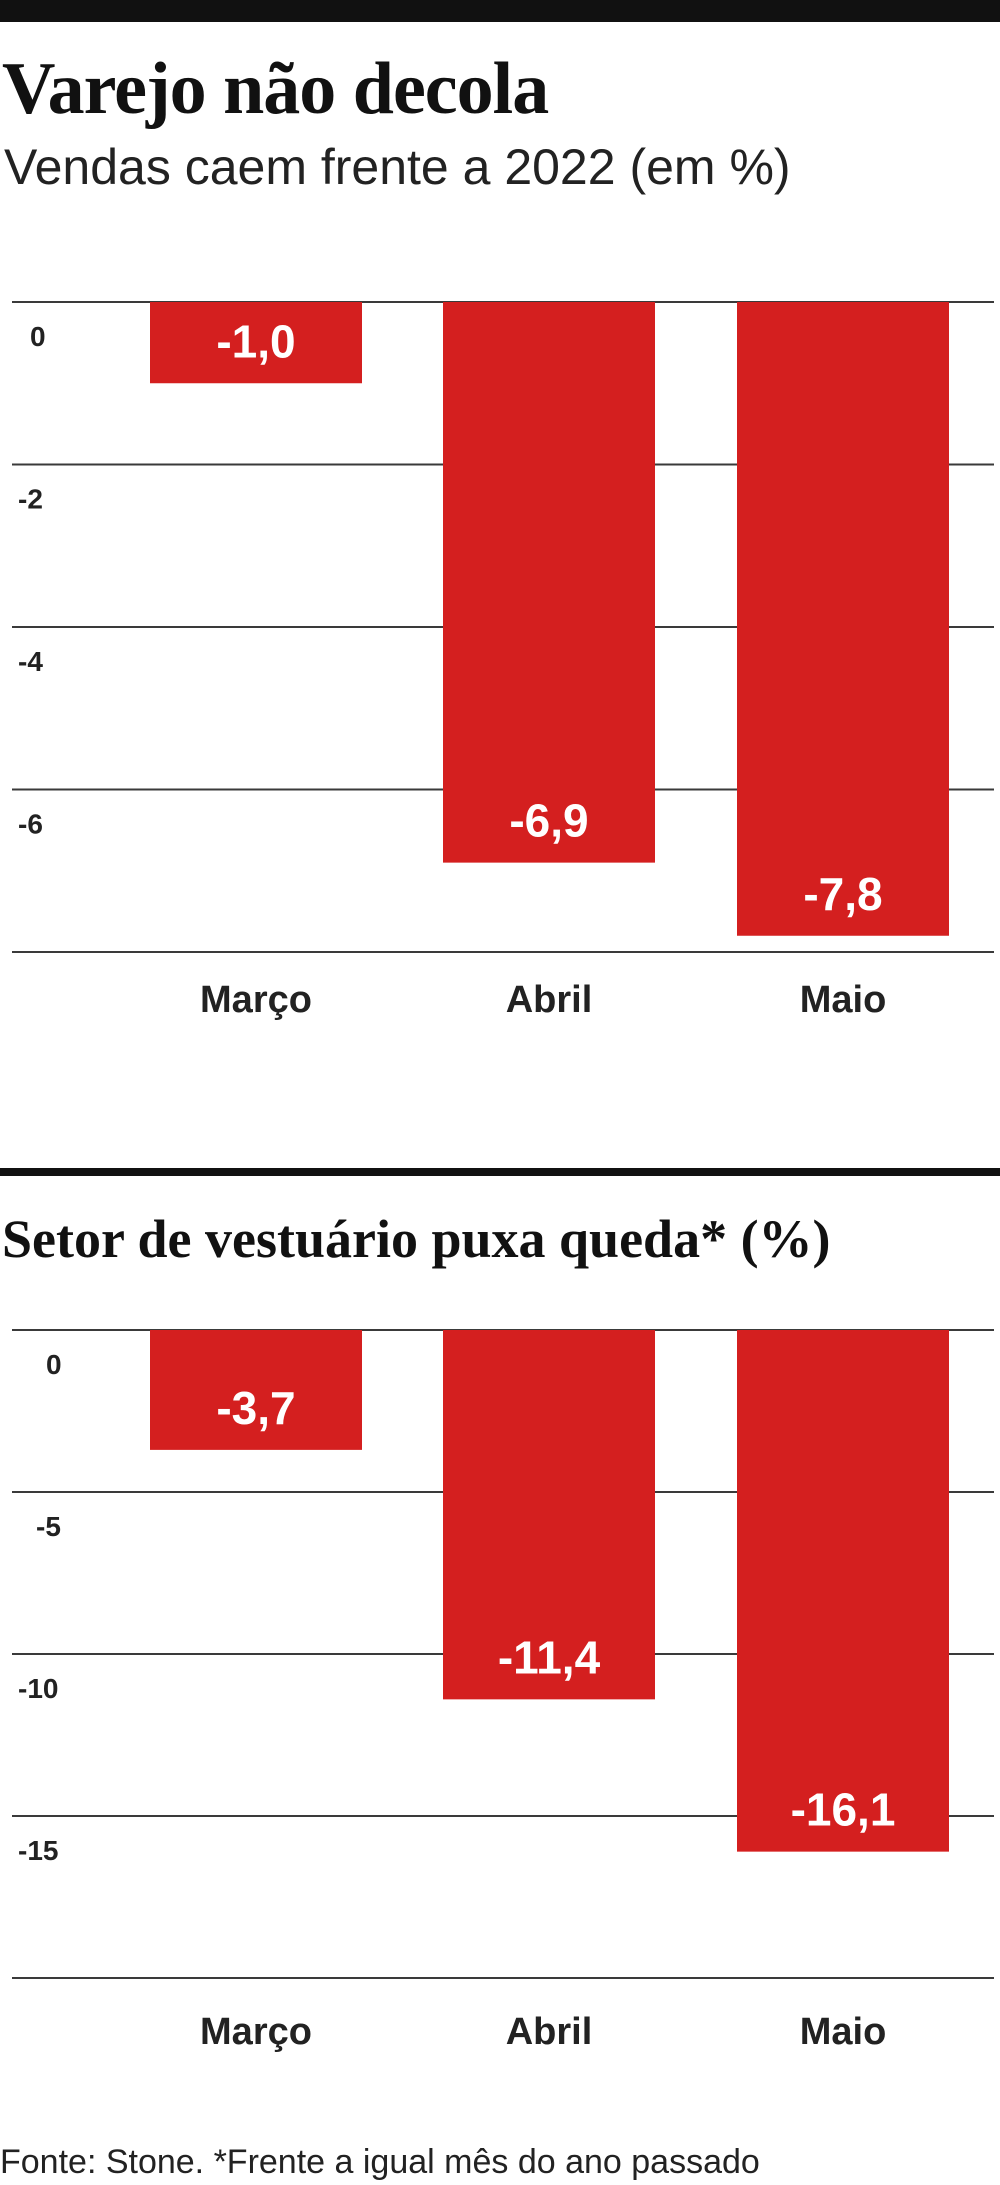 Image resolution: width=1000 pixels, height=2185 pixels. What do you see at coordinates (38, 1688) in the screenshot?
I see `y-tick-label: -10` at bounding box center [38, 1688].